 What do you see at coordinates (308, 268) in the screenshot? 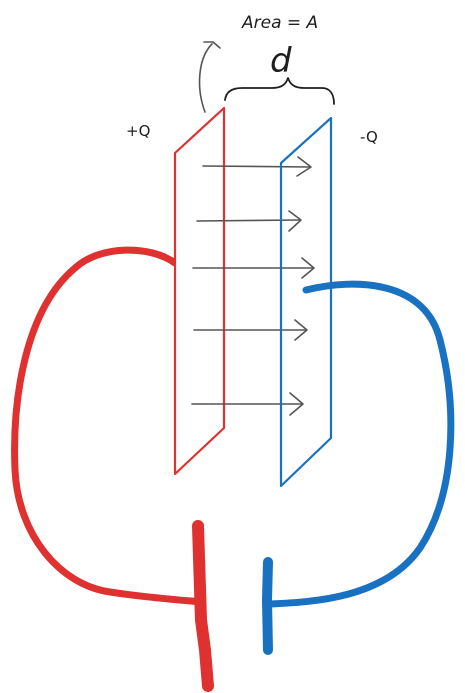
I see `field-arrow-3-head` at bounding box center [308, 268].